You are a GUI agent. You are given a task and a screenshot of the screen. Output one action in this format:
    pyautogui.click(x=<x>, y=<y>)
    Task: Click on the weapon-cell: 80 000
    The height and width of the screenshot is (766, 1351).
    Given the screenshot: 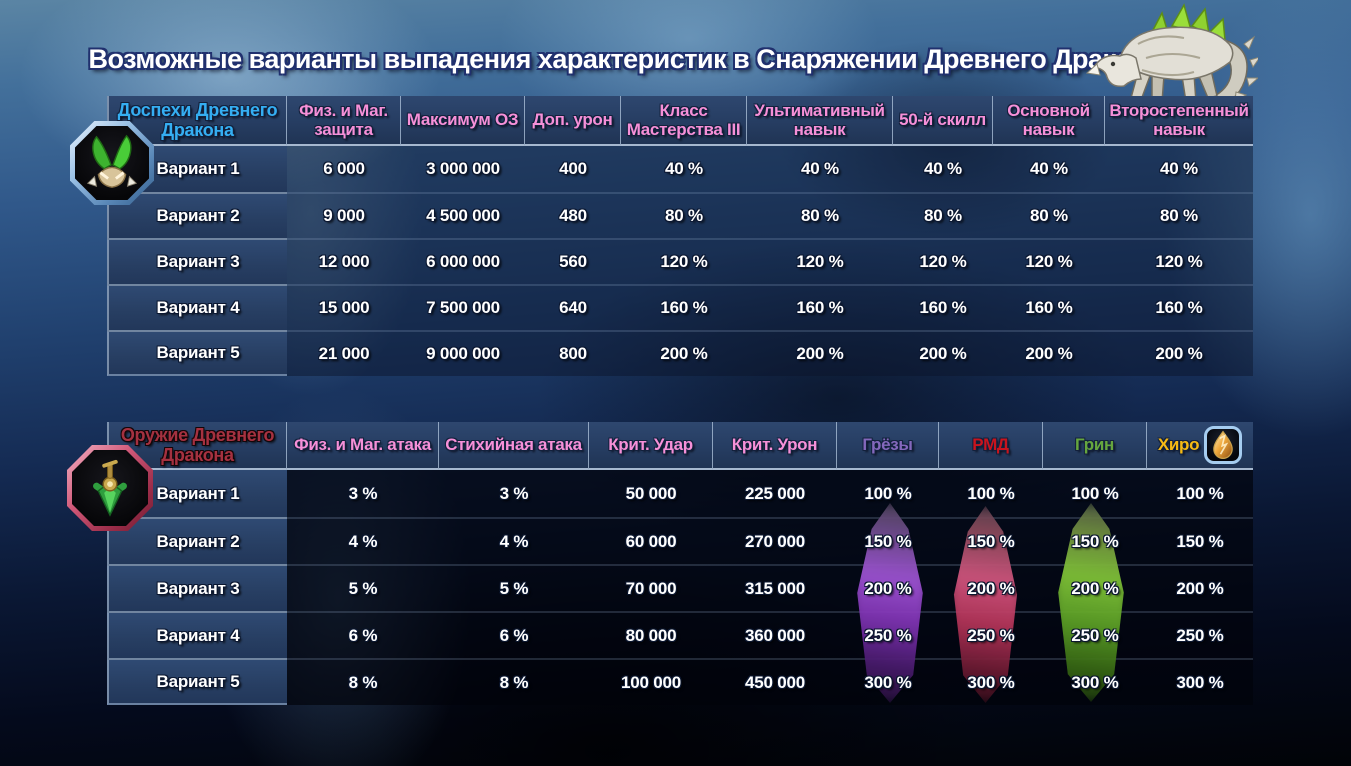 What is the action you would take?
    pyautogui.click(x=651, y=634)
    